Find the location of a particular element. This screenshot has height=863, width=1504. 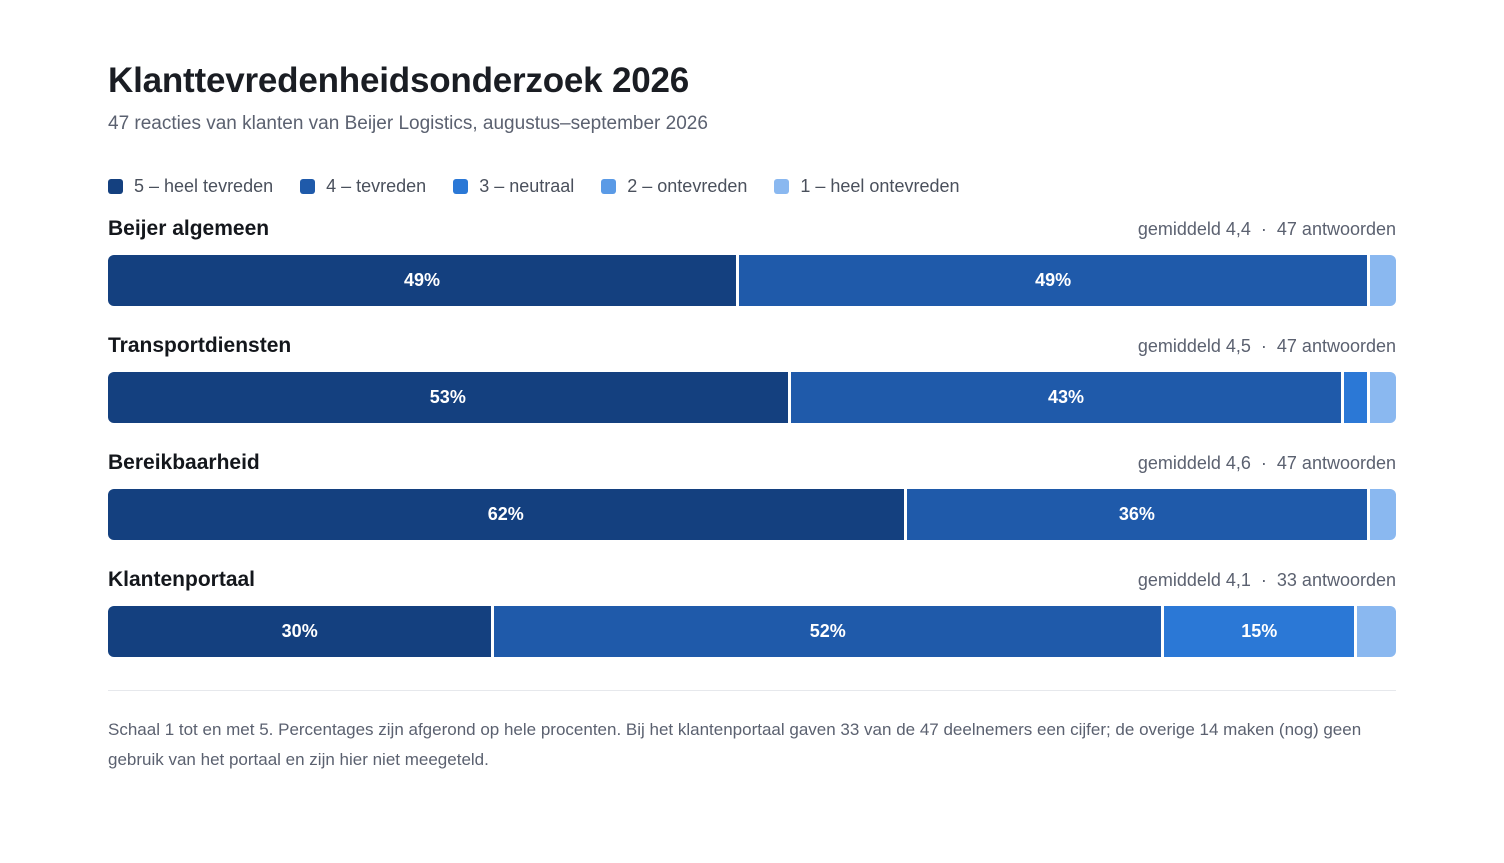

legend-label: 1 – heel ontevreden is located at coordinates (880, 185).